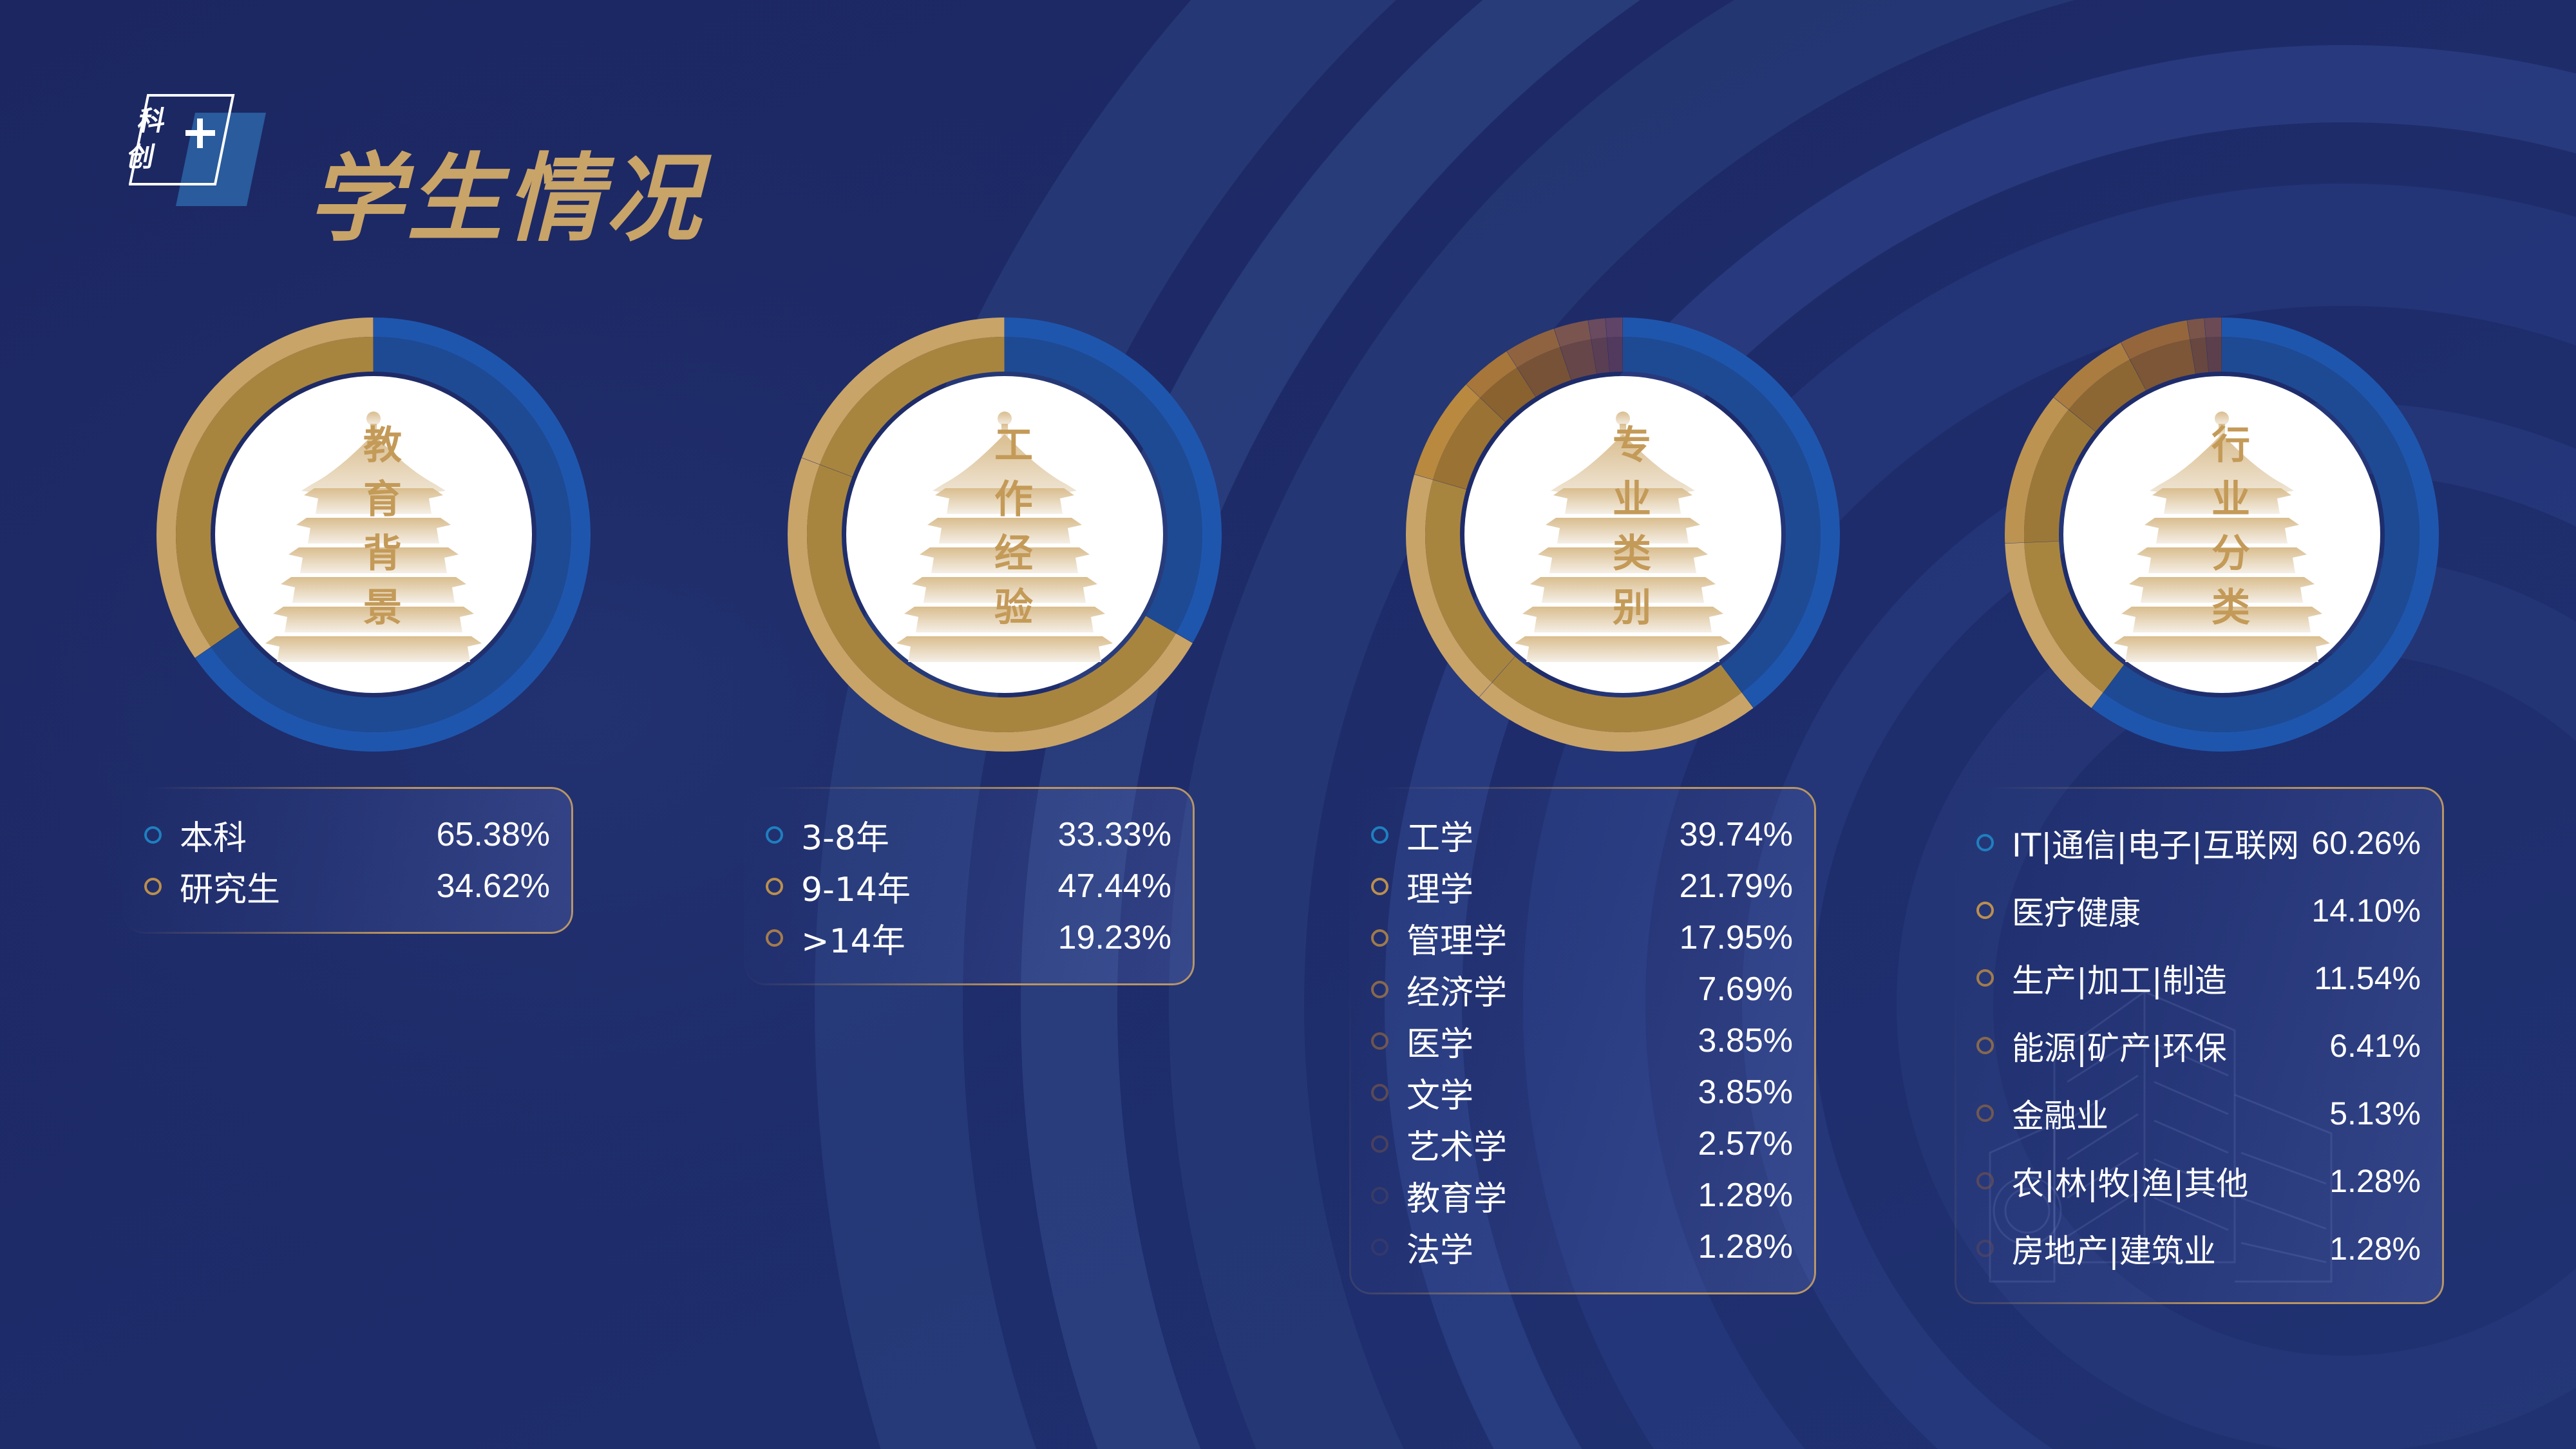 The image size is (2576, 1449). Describe the element at coordinates (2130, 1183) in the screenshot. I see `legend-label: 农|林|牧|渔|其他` at that location.